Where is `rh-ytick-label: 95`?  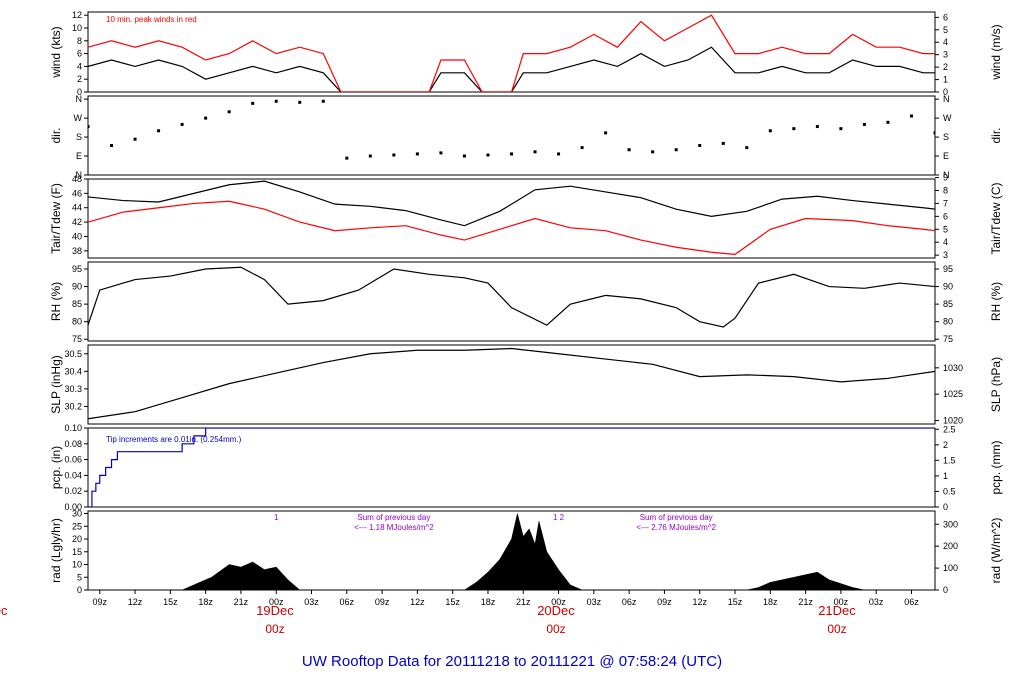 rh-ytick-label: 95 is located at coordinates (77, 269).